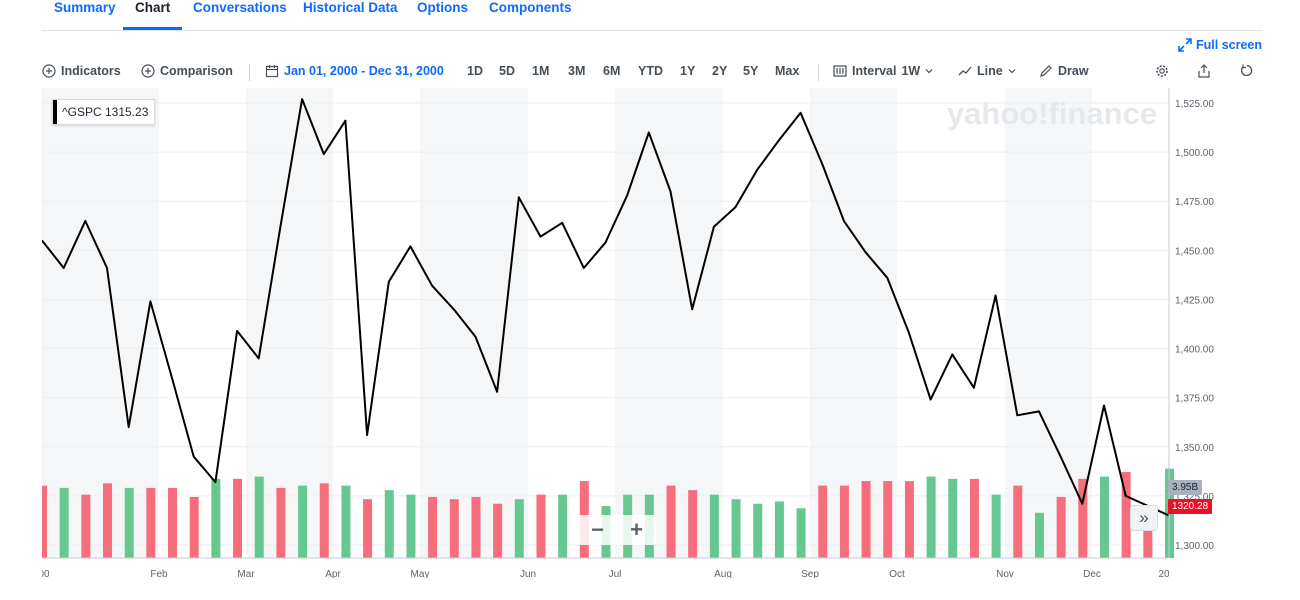 The height and width of the screenshot is (600, 1300). I want to click on share-button, so click(1204, 71).